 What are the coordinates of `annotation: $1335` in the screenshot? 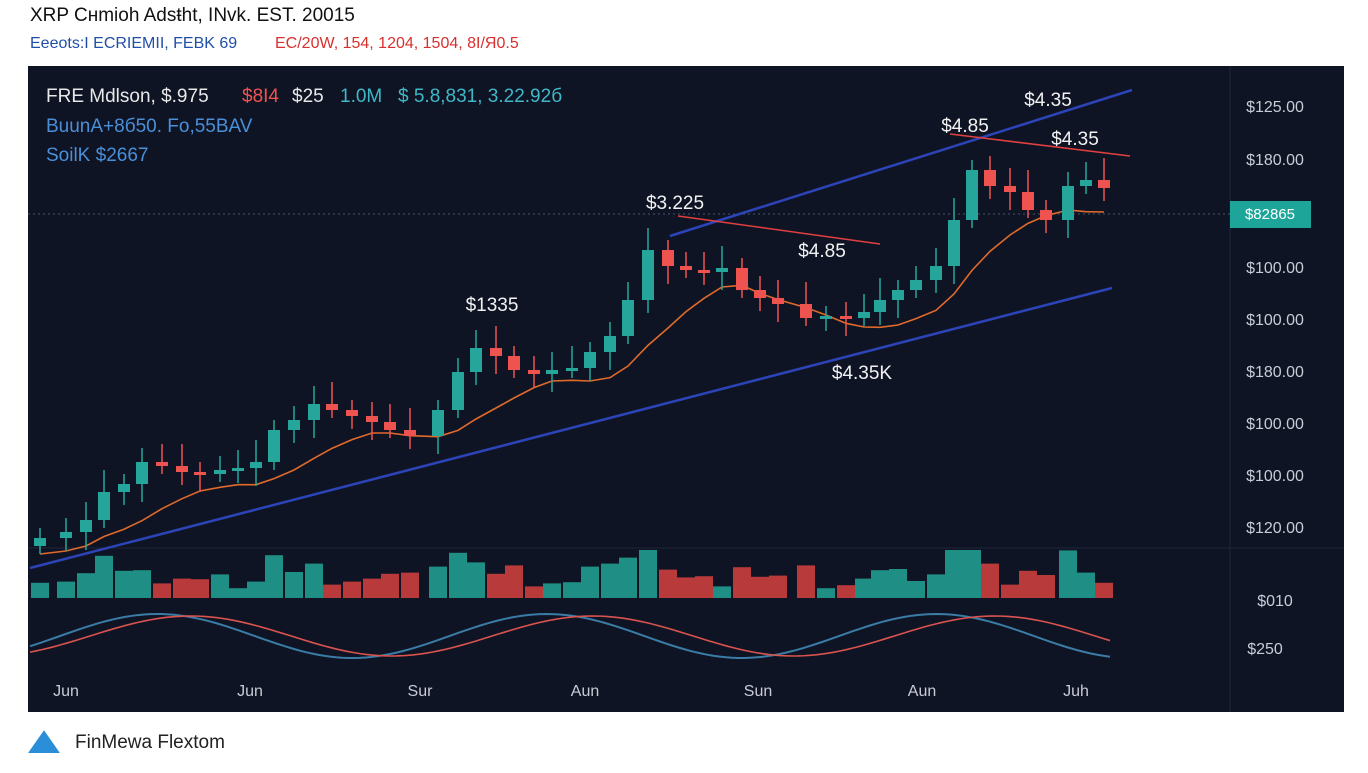 It's located at (492, 305).